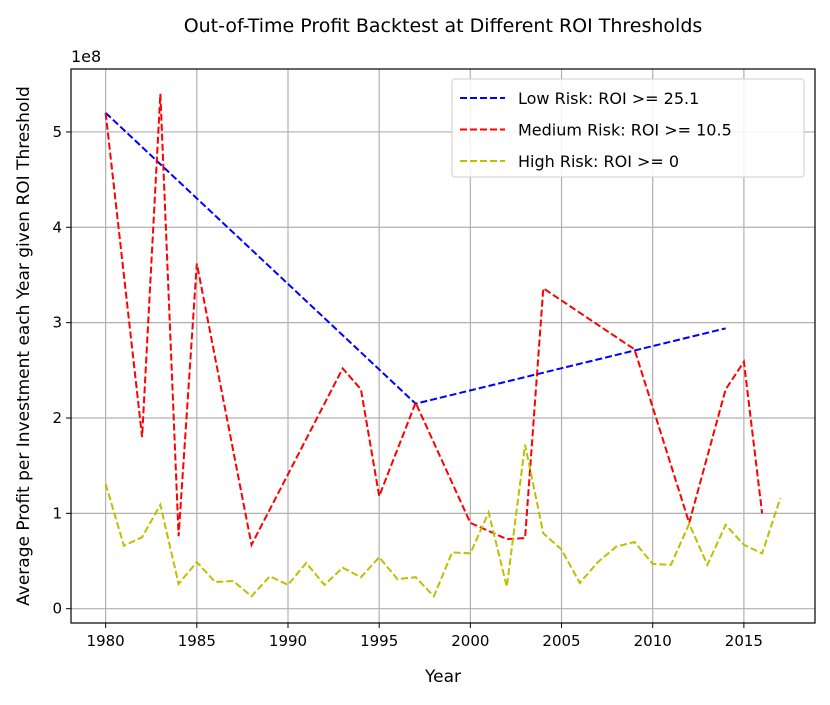 The width and height of the screenshot is (830, 705). I want to click on legend-box, so click(628, 128).